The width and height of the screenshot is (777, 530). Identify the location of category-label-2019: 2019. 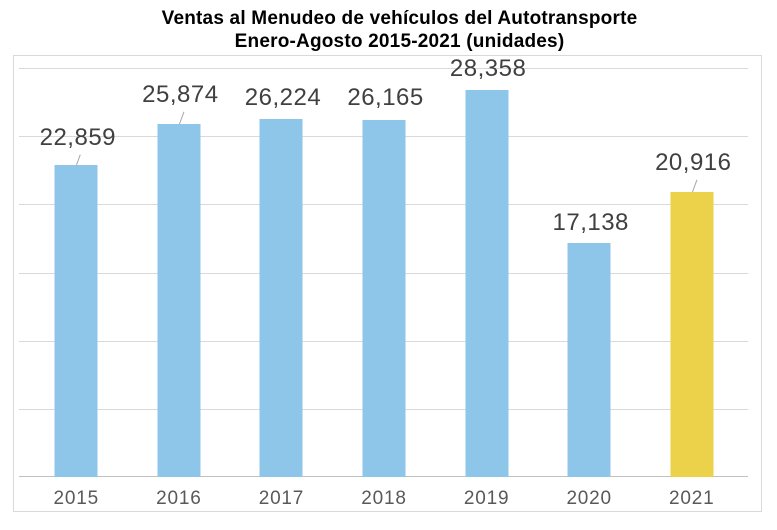
(486, 498).